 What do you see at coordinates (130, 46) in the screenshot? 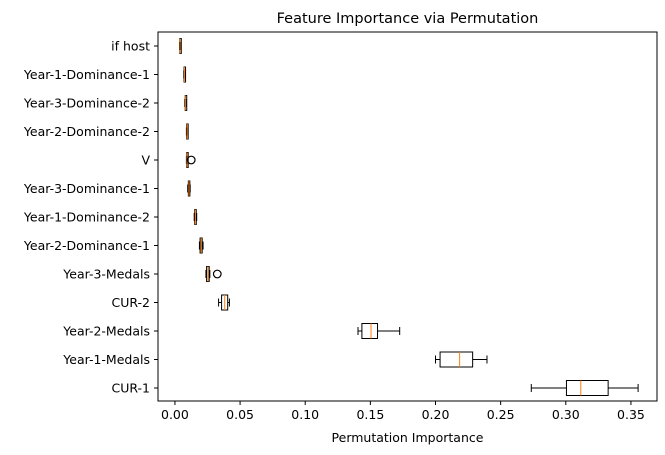
I see `y-tick-label: if host` at bounding box center [130, 46].